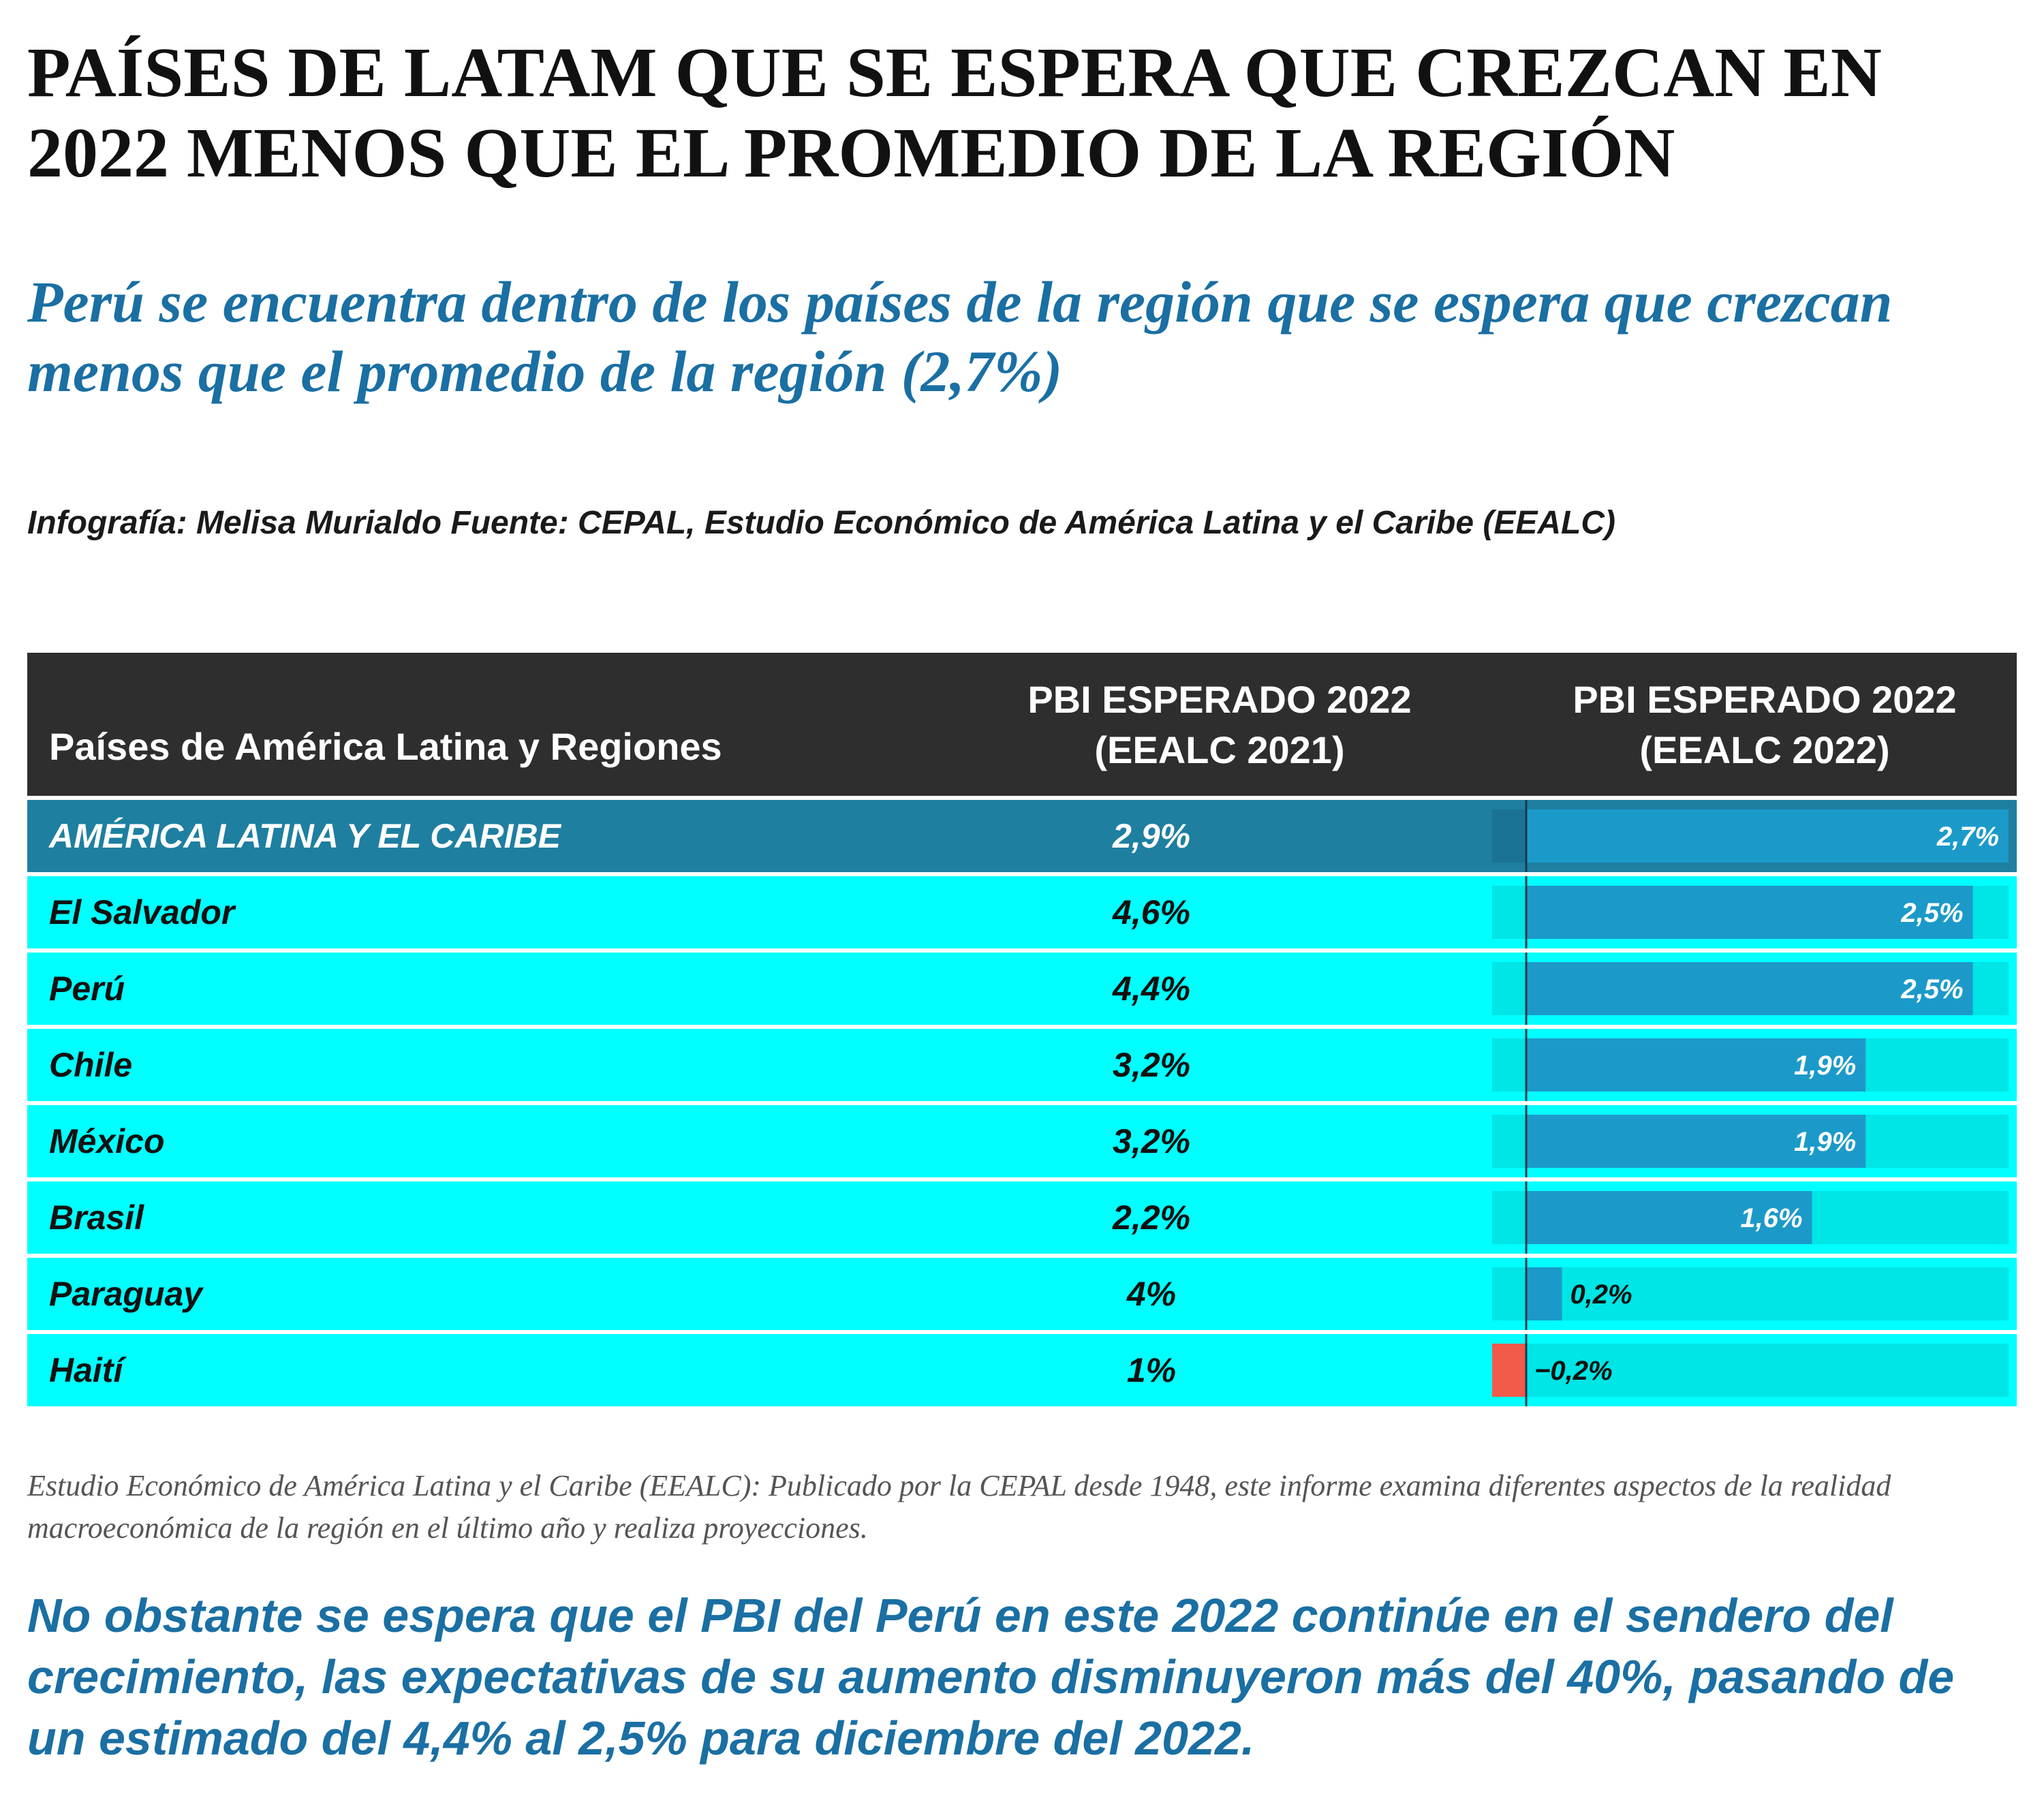  What do you see at coordinates (1022, 836) in the screenshot?
I see `table-row-region: AMÉRICA LATINA Y EL CARIBE 2,9% 2,7%` at bounding box center [1022, 836].